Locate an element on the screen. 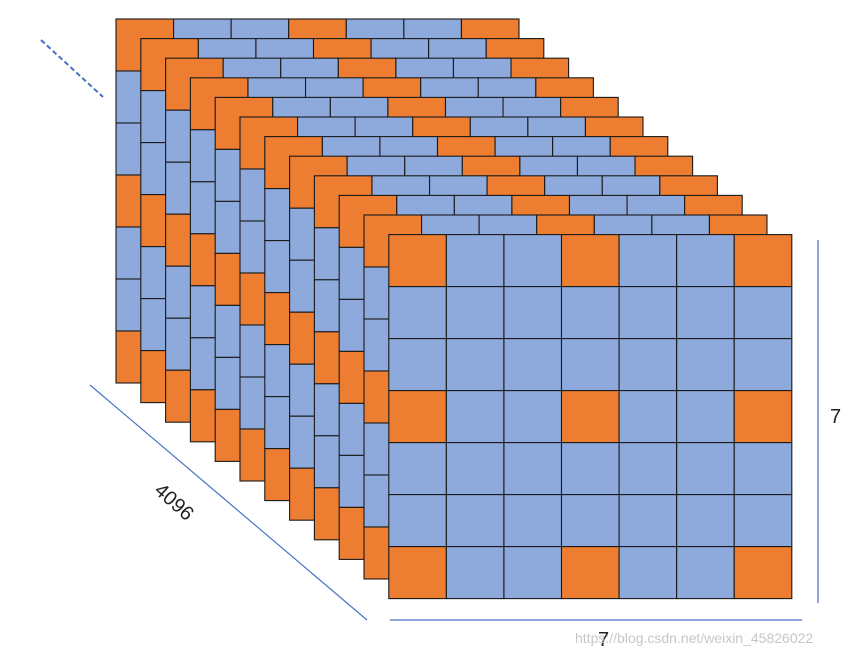  height-label: 7 is located at coordinates (836, 417).